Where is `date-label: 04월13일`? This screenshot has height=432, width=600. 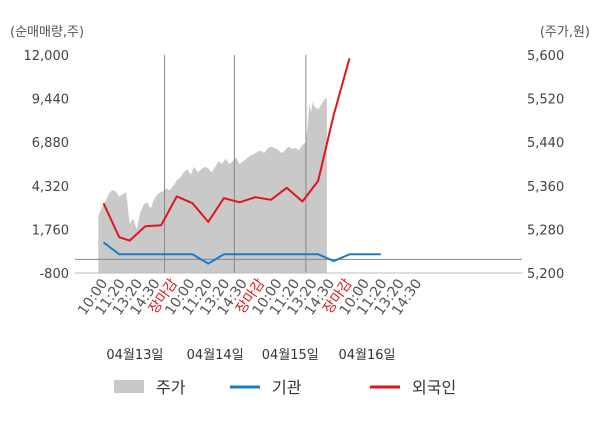 date-label: 04월13일 is located at coordinates (134, 355).